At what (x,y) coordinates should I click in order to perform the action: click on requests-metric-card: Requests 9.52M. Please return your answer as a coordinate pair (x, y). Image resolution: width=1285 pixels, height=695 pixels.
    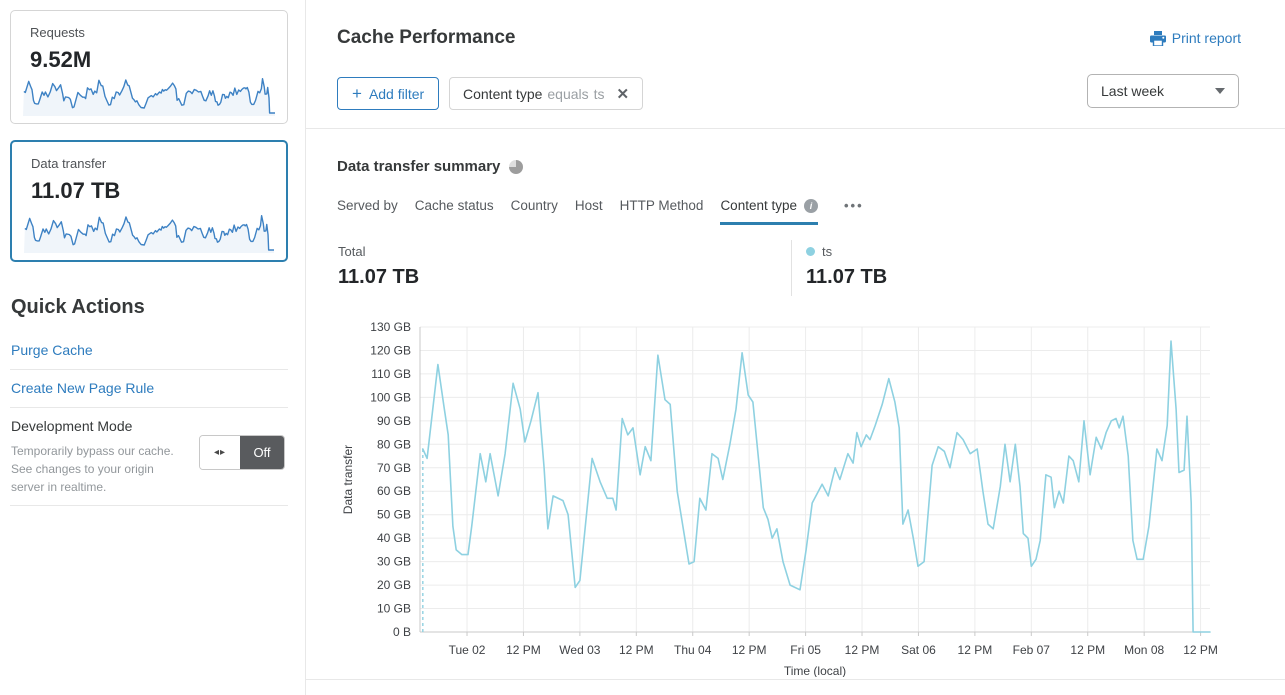
    Looking at the image, I should click on (149, 67).